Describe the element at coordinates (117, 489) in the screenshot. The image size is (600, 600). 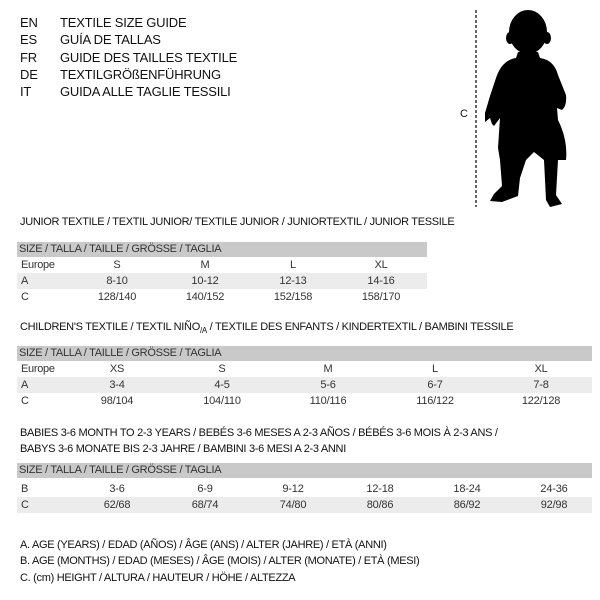
I see `size-cell: 3-6` at that location.